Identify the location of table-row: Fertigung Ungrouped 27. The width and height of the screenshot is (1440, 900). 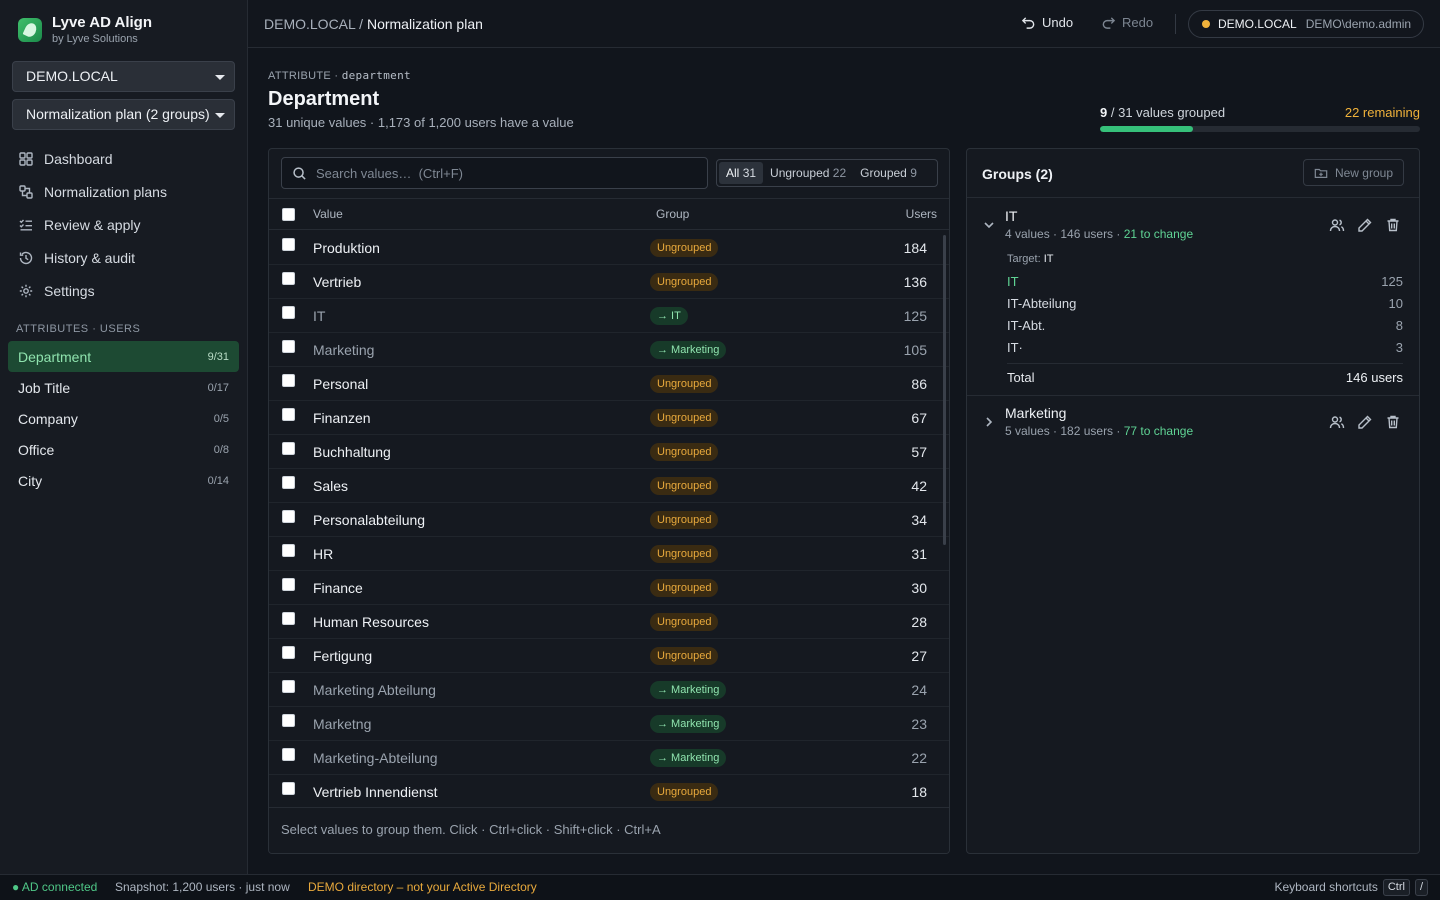
(609, 656).